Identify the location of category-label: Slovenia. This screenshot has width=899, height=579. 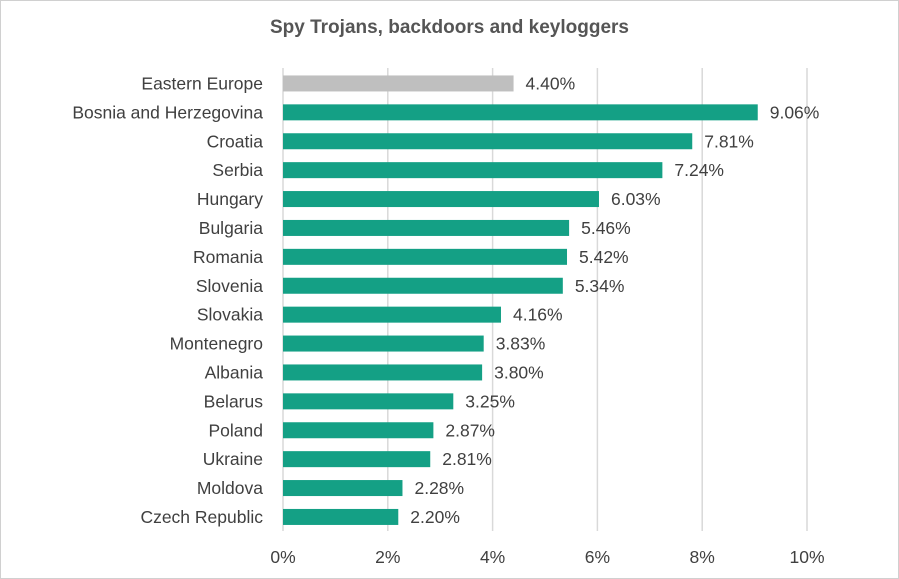
(229, 286).